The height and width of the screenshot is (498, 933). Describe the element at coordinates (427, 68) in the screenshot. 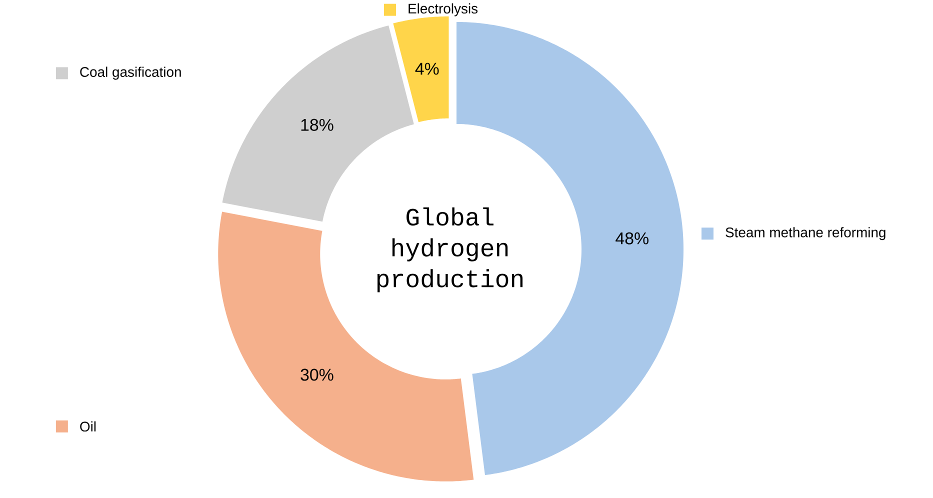

I see `data-label: 4%` at that location.